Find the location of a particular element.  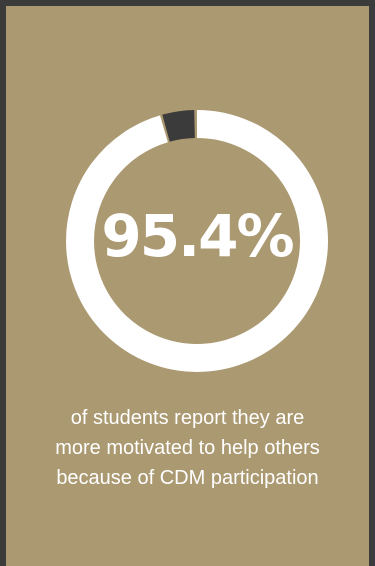

caption-line-2: more motivated to help others is located at coordinates (187, 448).